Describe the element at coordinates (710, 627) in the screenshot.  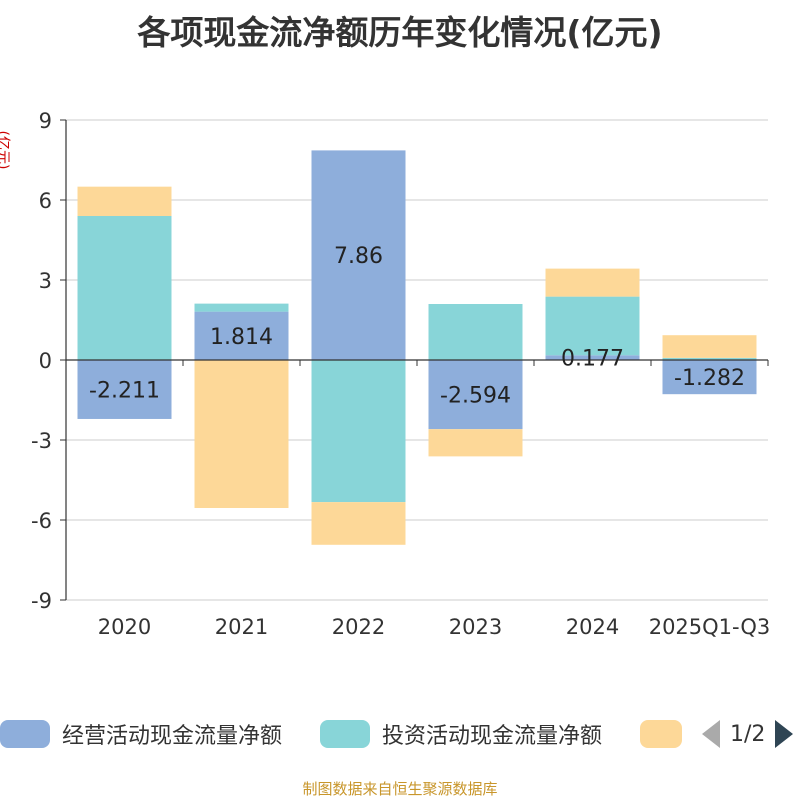
I see `x-tick-label: 2025Q1-Q3` at that location.